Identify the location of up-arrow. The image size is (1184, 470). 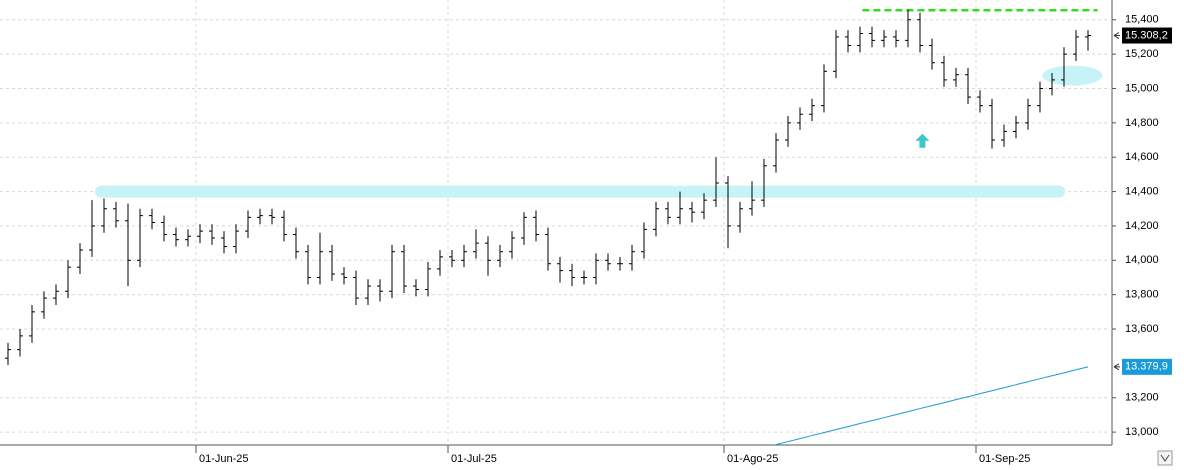
(922, 140).